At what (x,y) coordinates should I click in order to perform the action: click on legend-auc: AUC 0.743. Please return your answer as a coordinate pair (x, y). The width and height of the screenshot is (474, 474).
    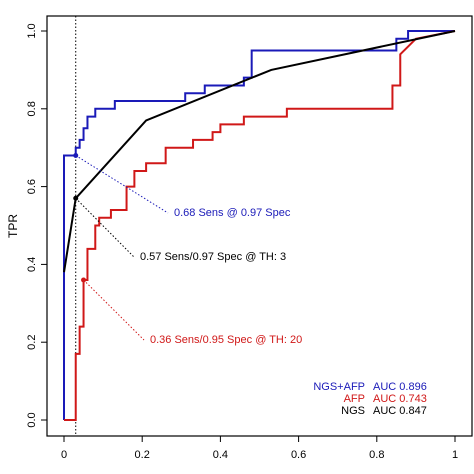
    Looking at the image, I should click on (400, 399).